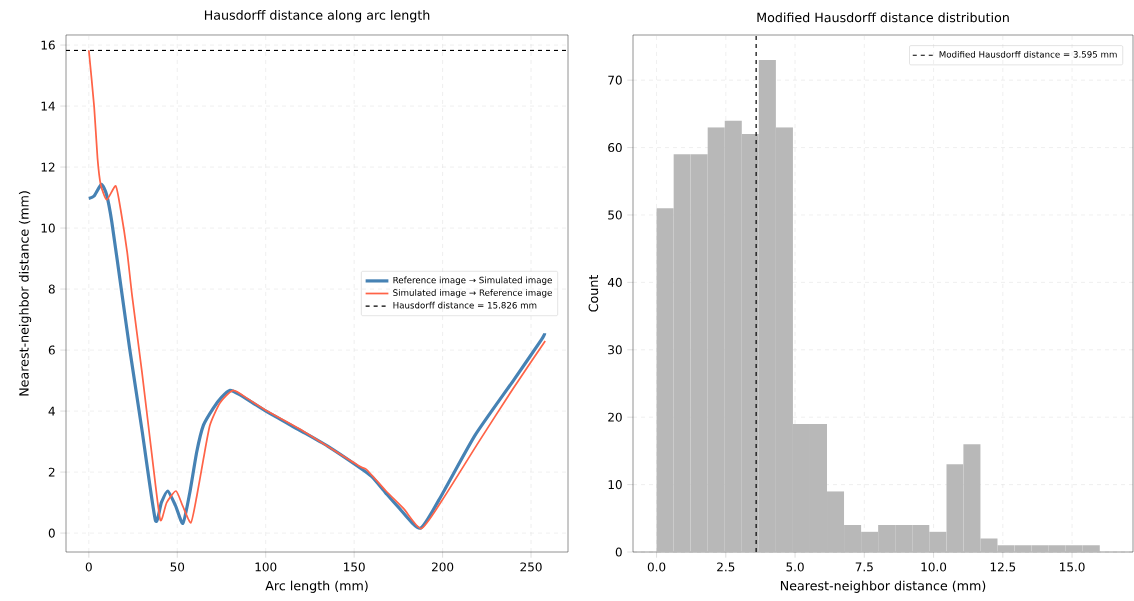  What do you see at coordinates (656, 567) in the screenshot?
I see `x-tick-label: 0.0` at bounding box center [656, 567].